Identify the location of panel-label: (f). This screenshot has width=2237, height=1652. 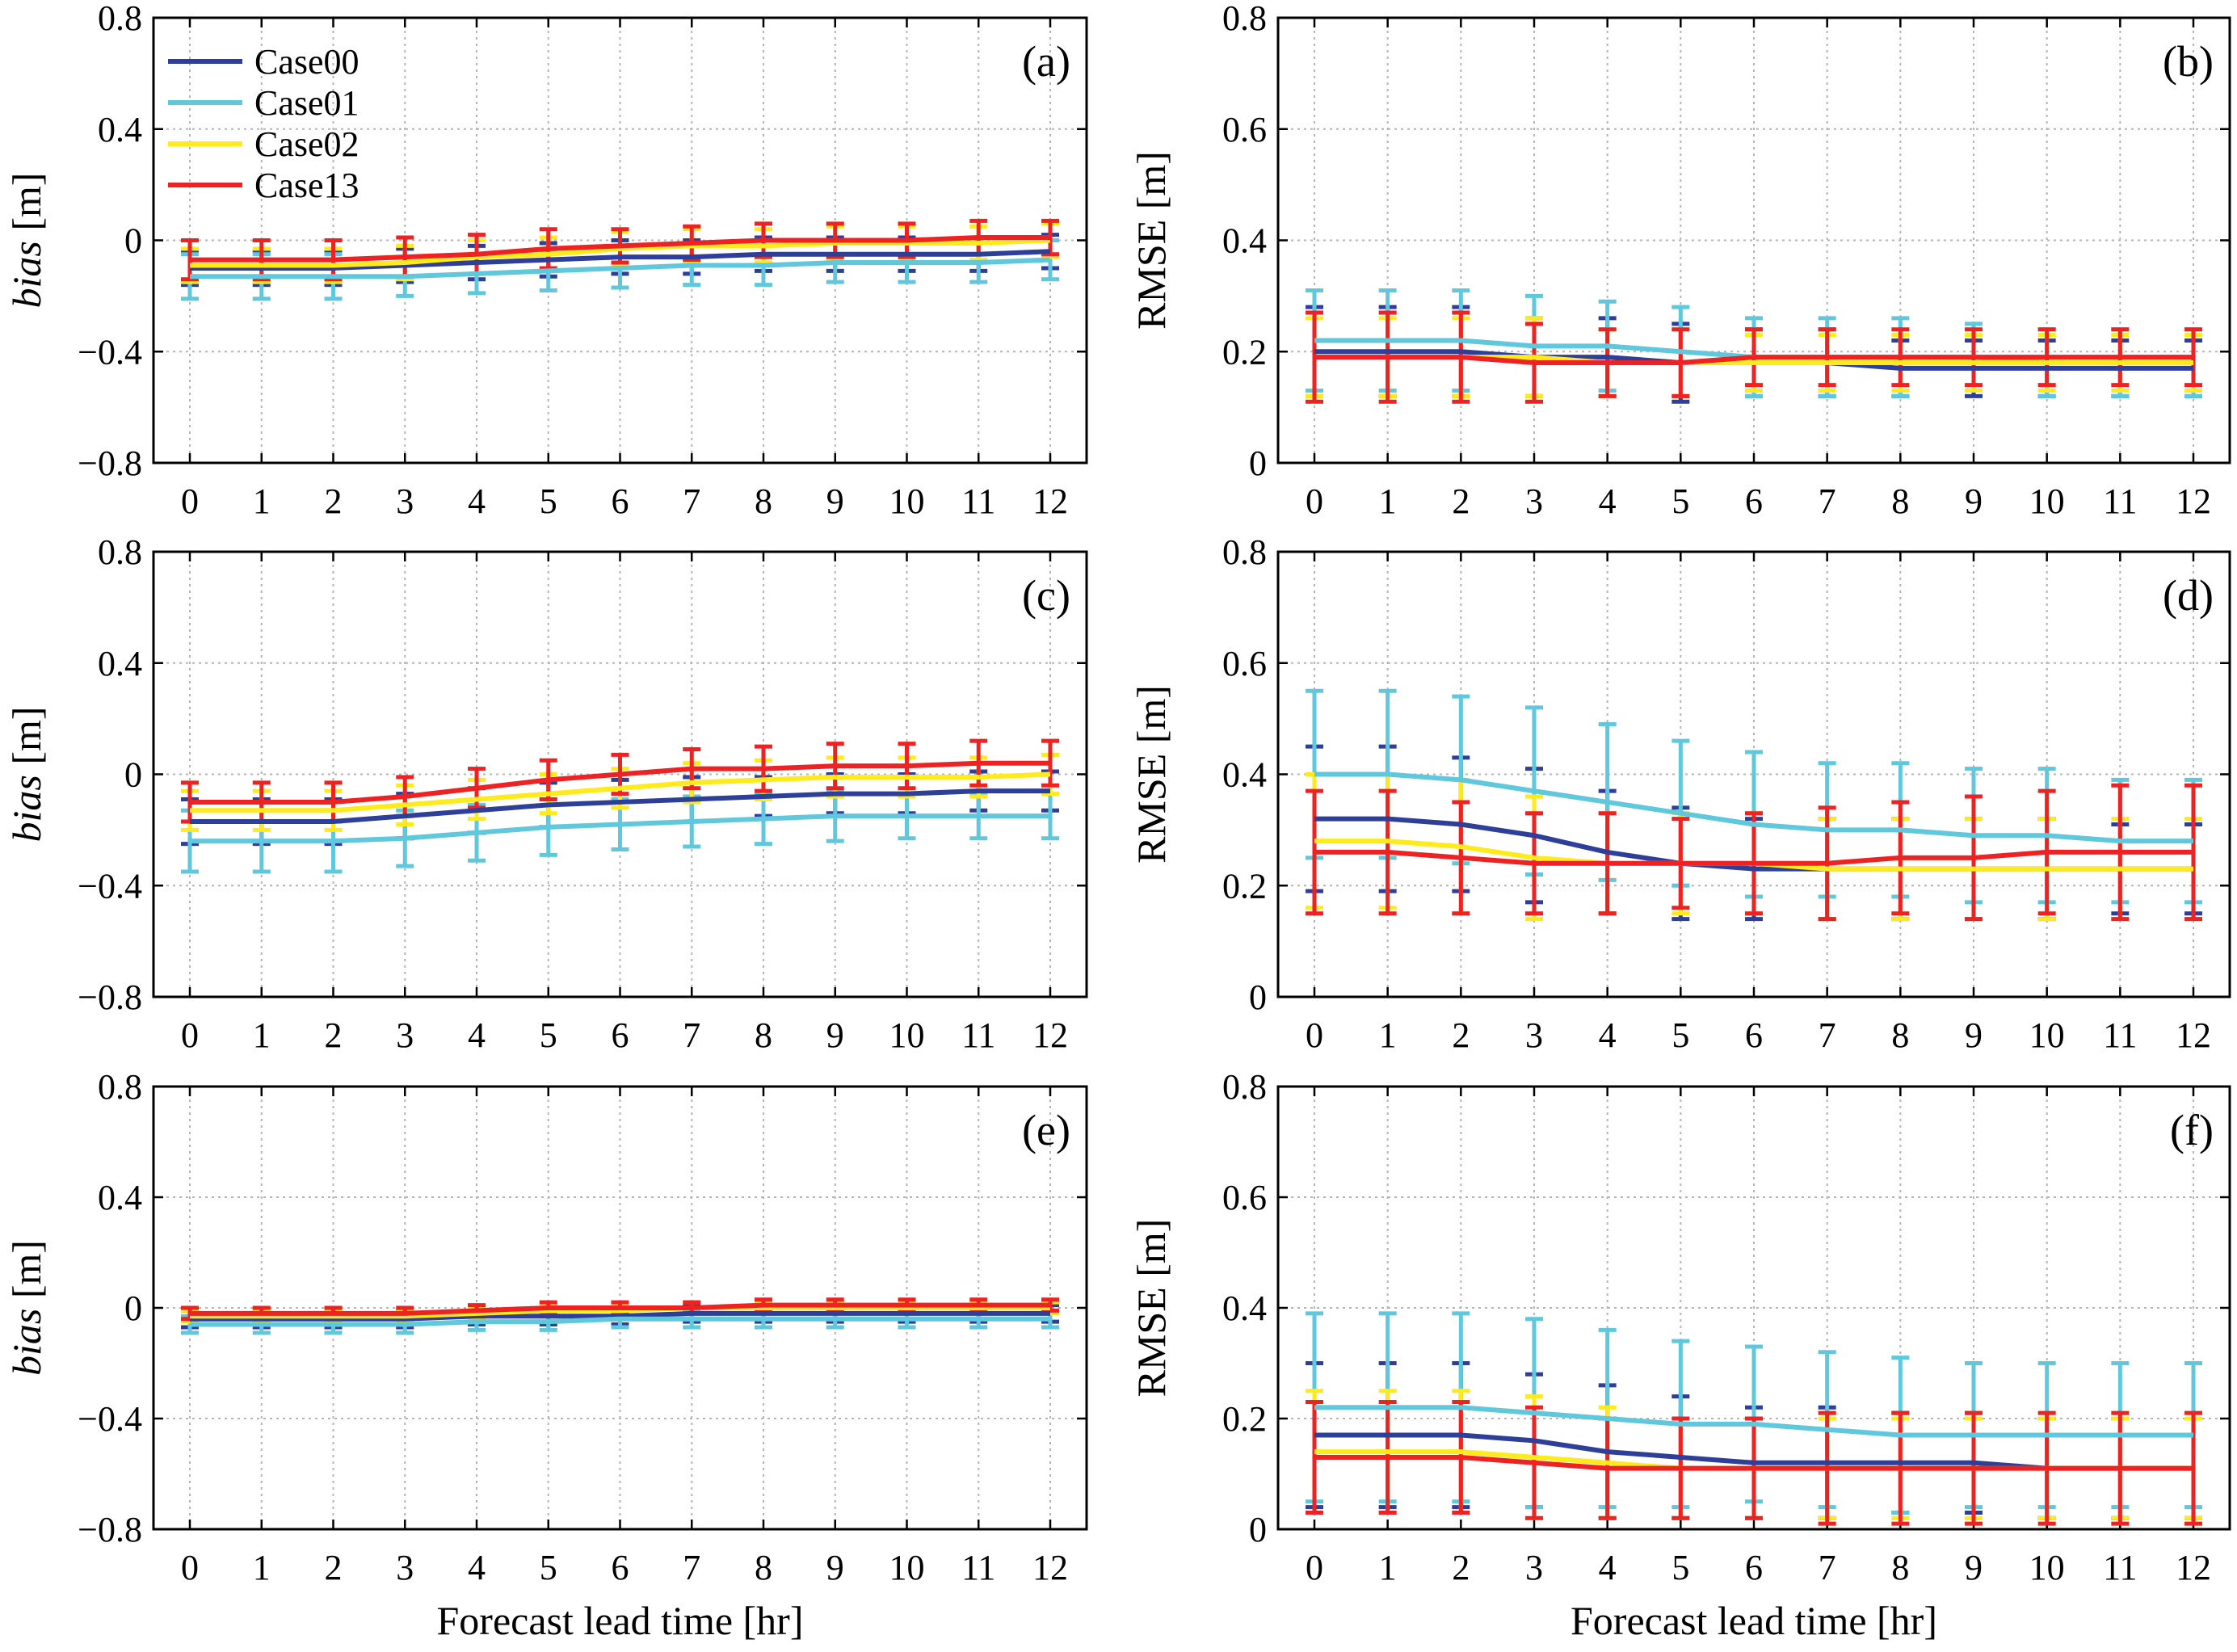
(2192, 1130).